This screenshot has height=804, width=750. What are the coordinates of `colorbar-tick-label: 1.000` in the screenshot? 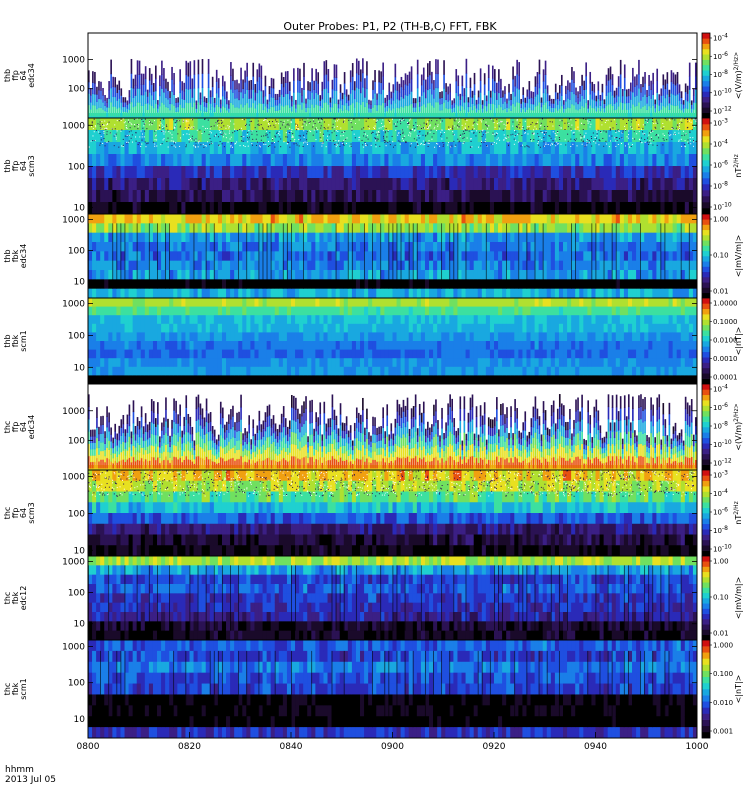 It's located at (723, 646).